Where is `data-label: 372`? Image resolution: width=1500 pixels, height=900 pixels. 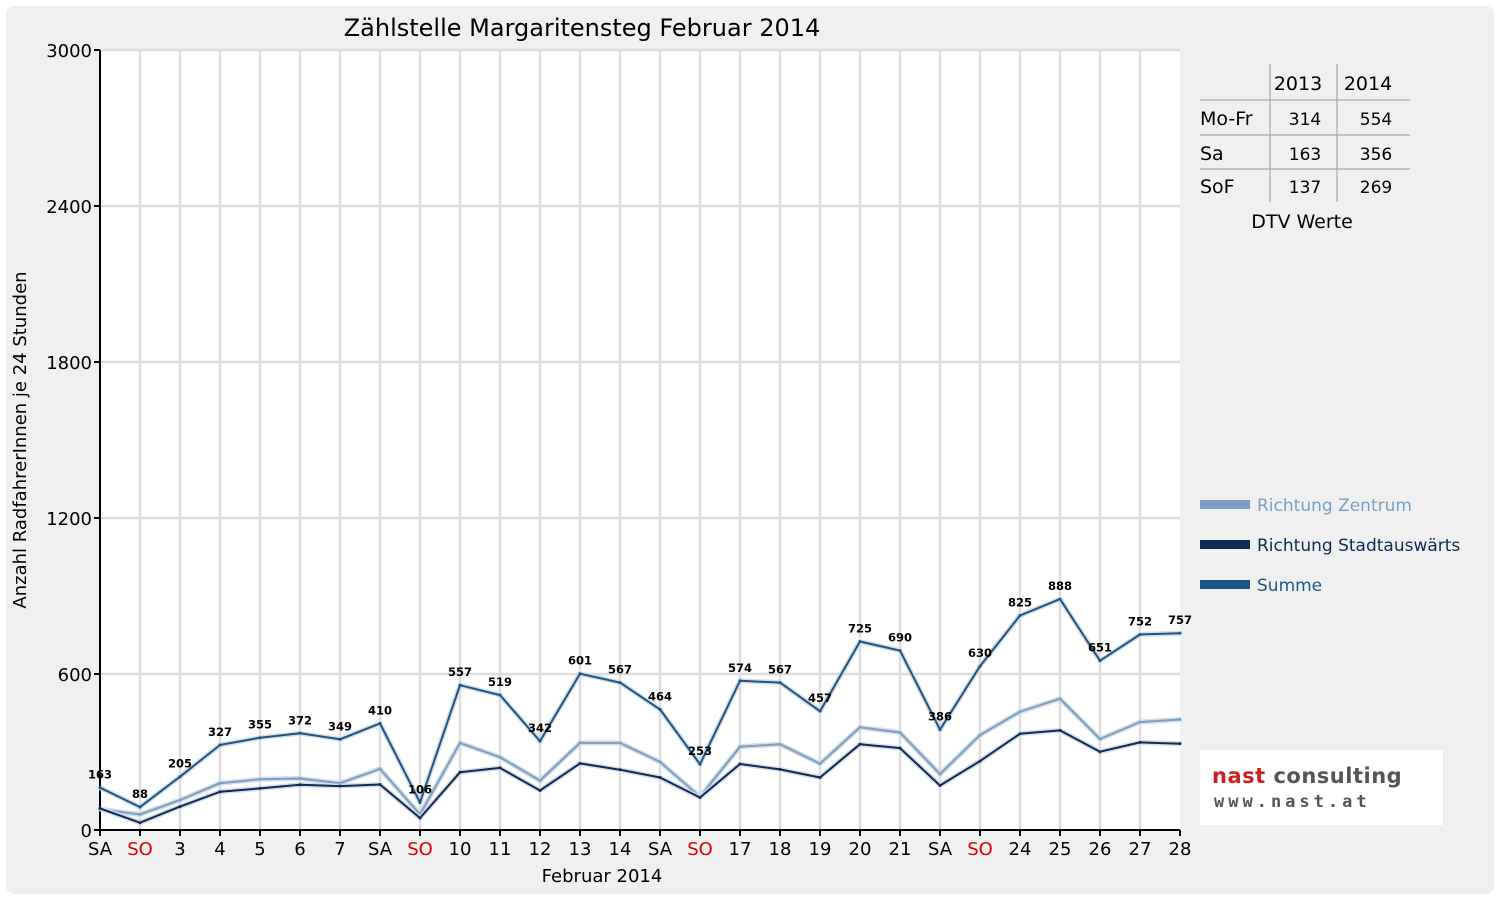
data-label: 372 is located at coordinates (300, 720).